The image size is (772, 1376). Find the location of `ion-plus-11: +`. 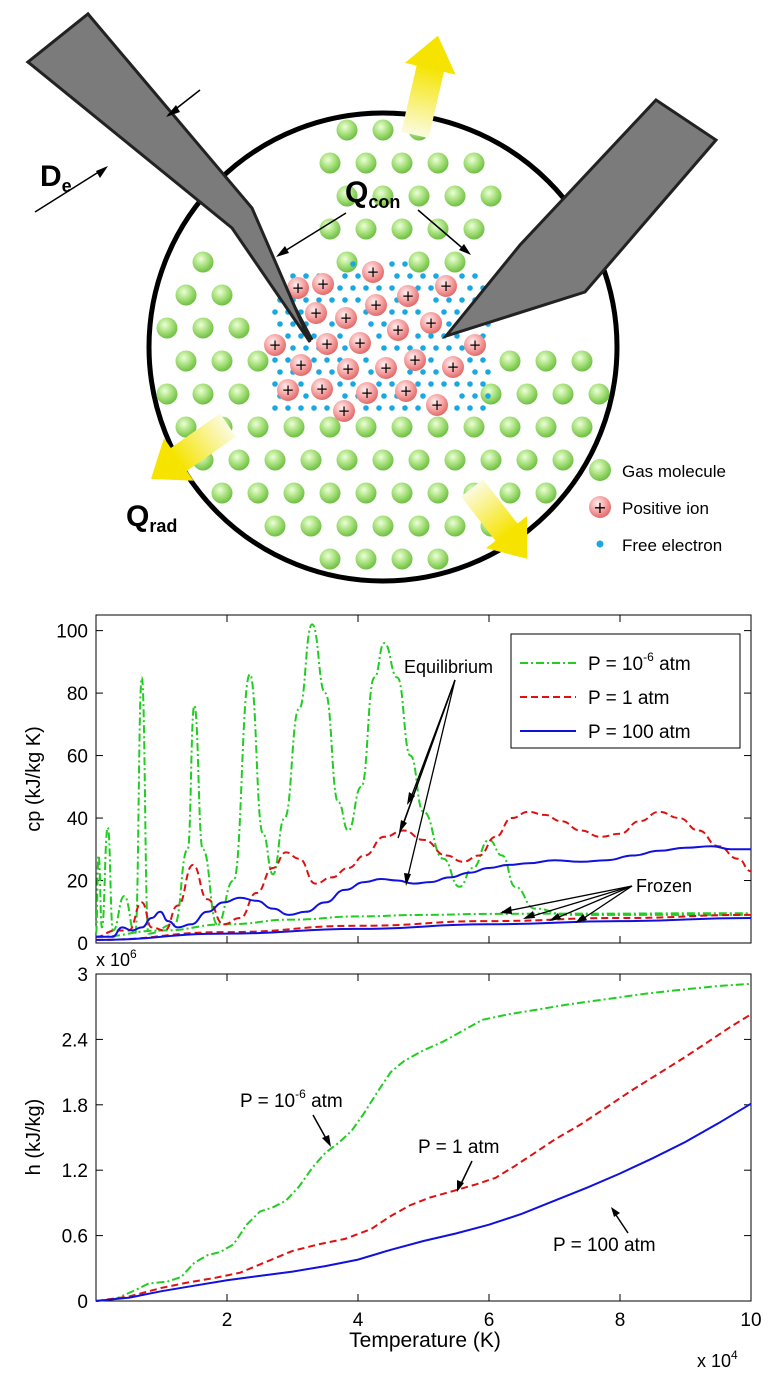

ion-plus-11: + is located at coordinates (327, 344).